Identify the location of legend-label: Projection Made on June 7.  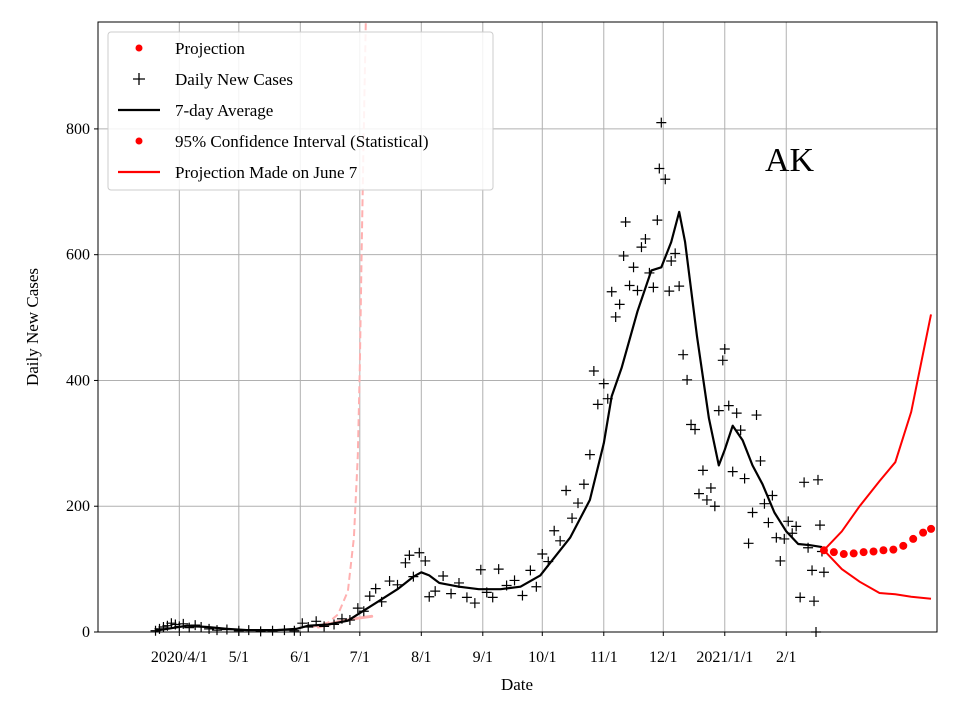
(266, 172).